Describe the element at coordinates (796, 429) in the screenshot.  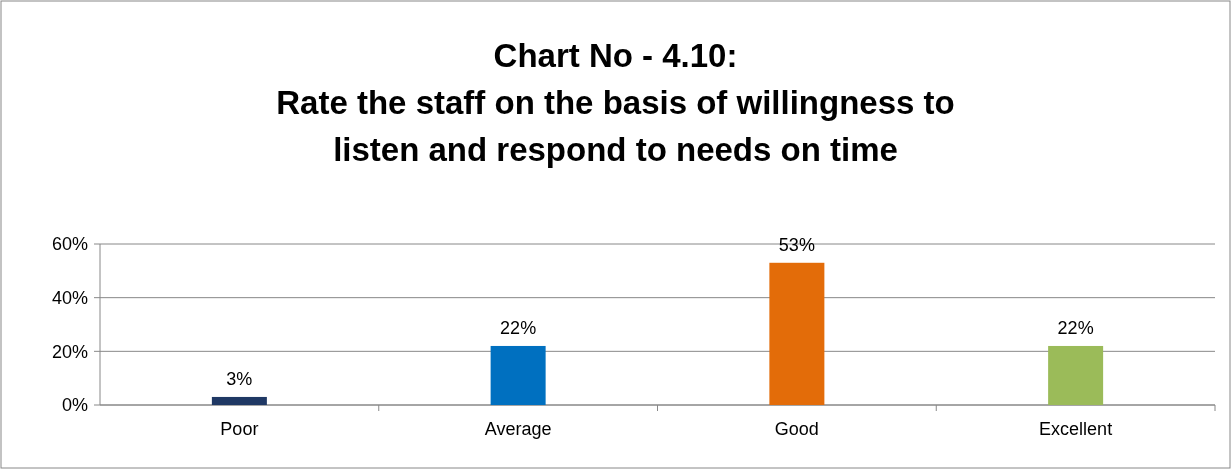
I see `x-tick-label: Good` at that location.